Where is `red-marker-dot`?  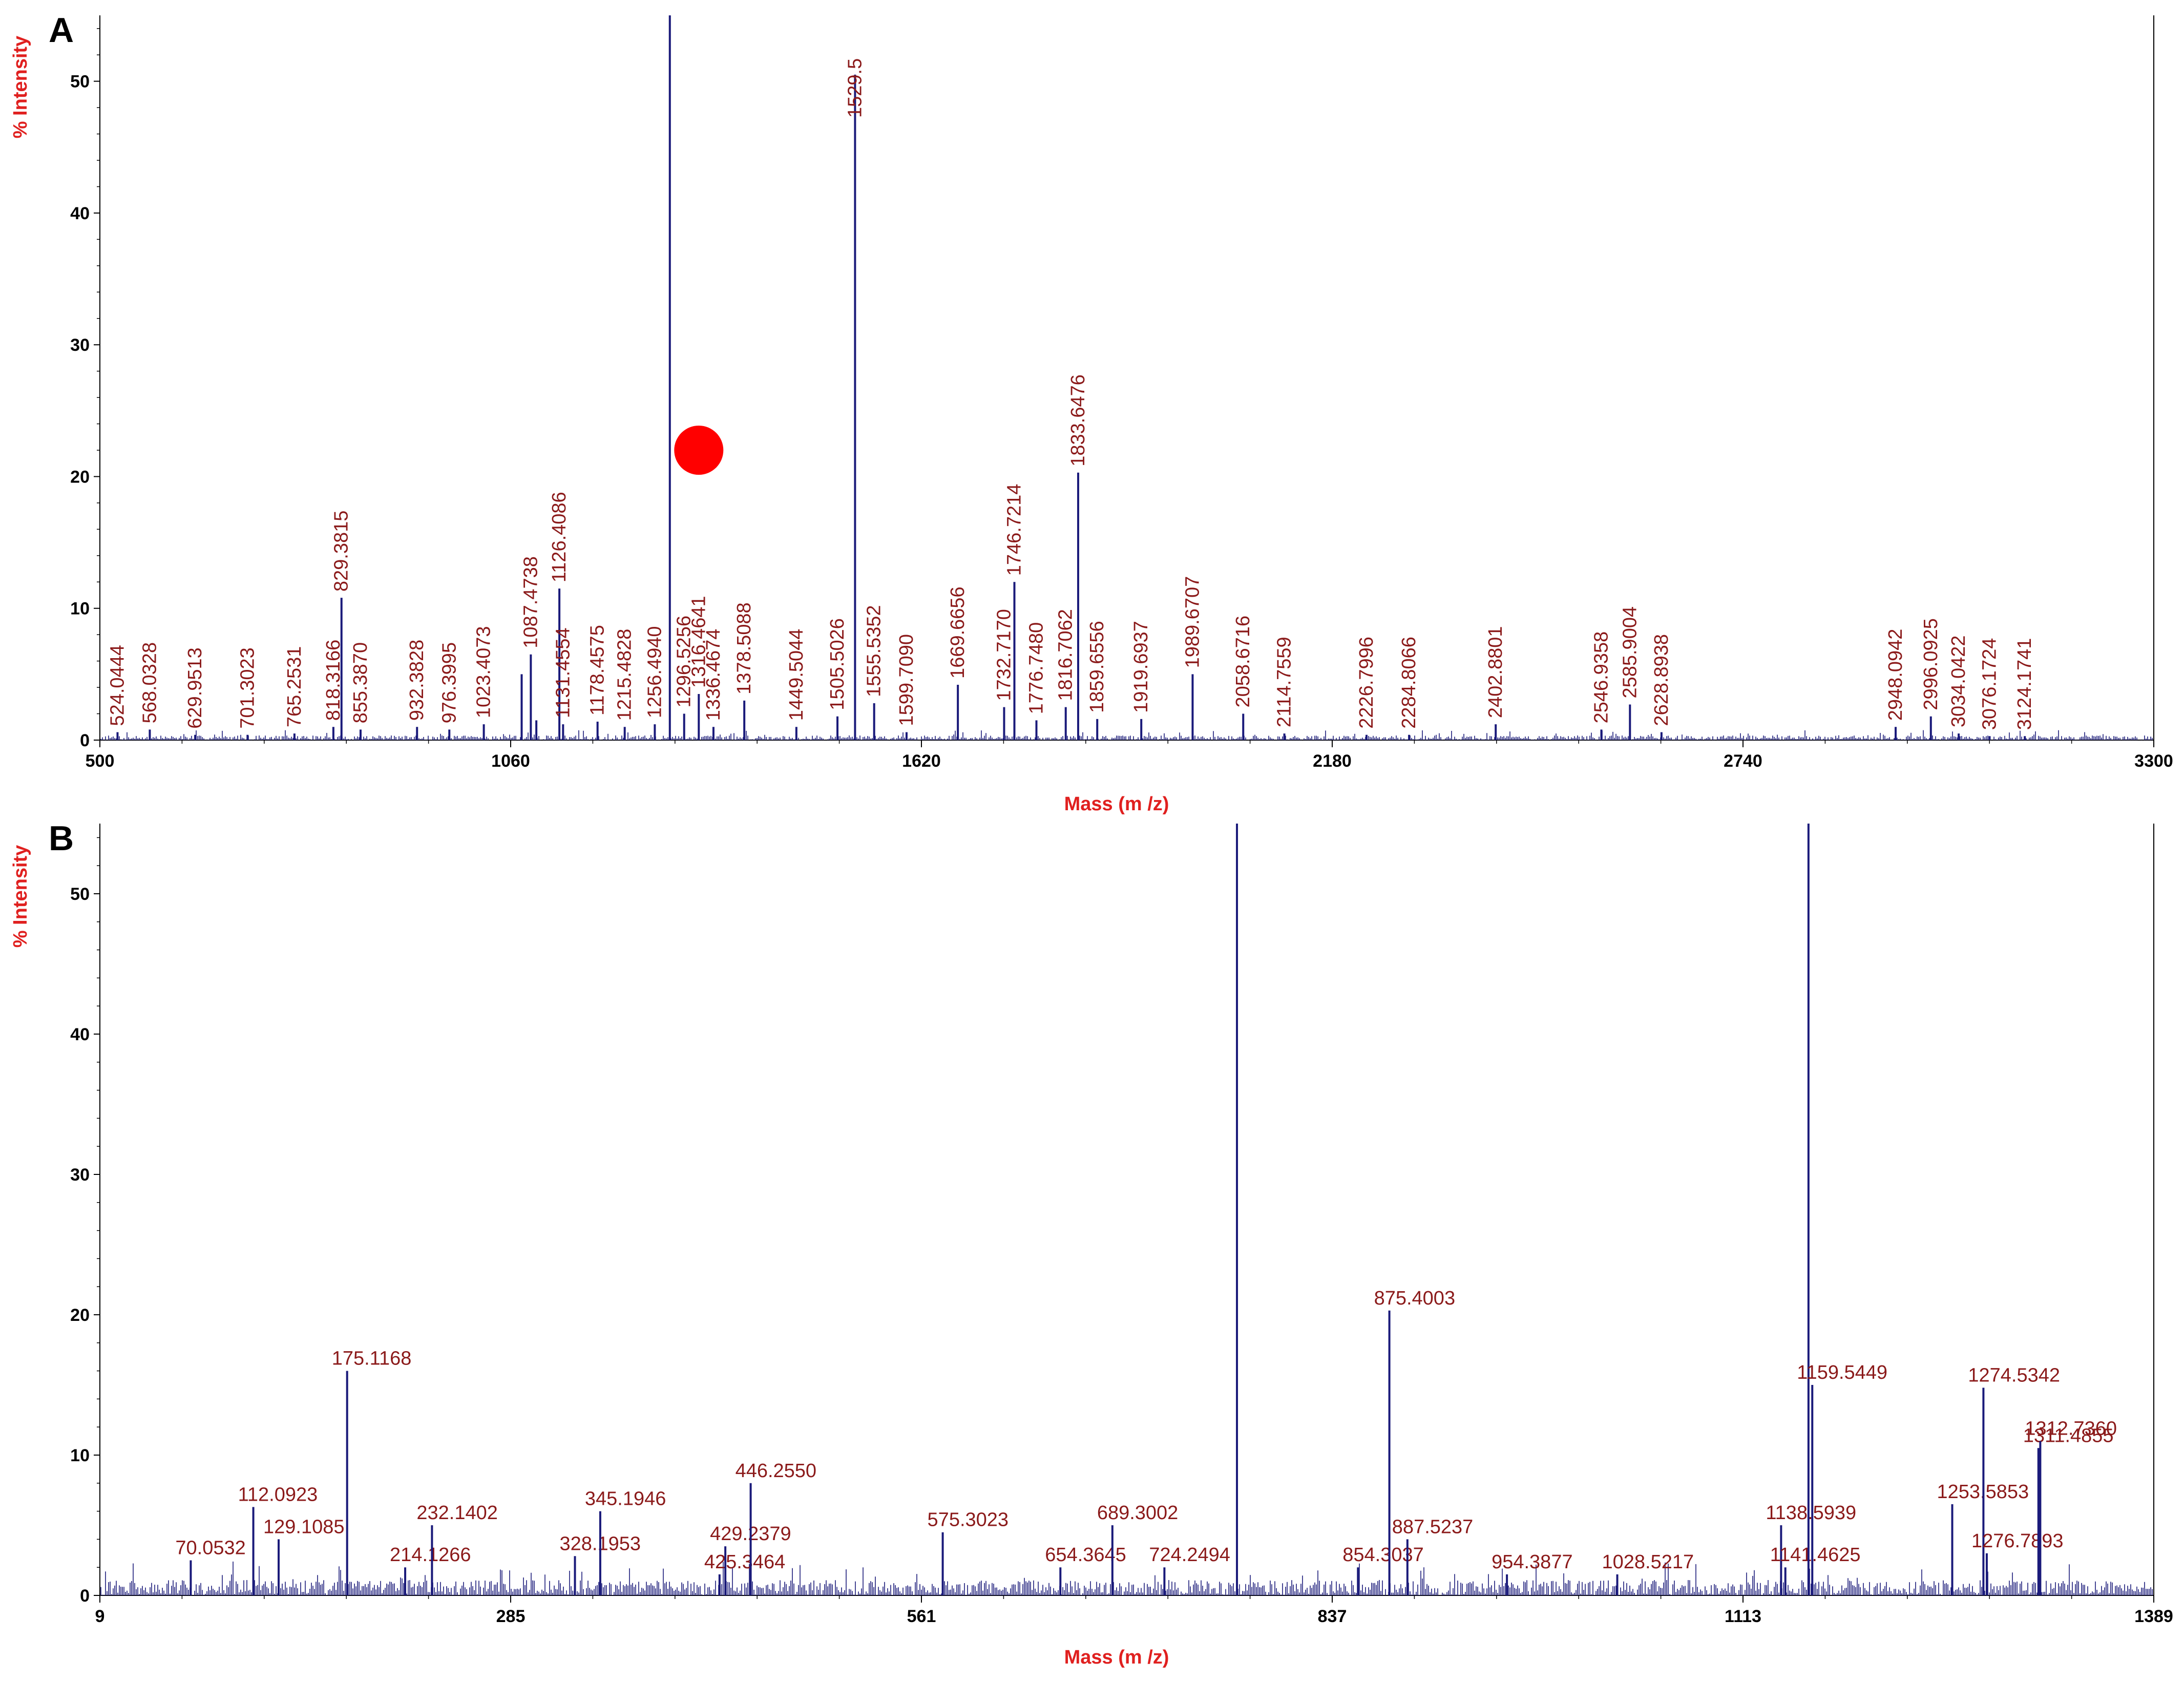 red-marker-dot is located at coordinates (699, 450).